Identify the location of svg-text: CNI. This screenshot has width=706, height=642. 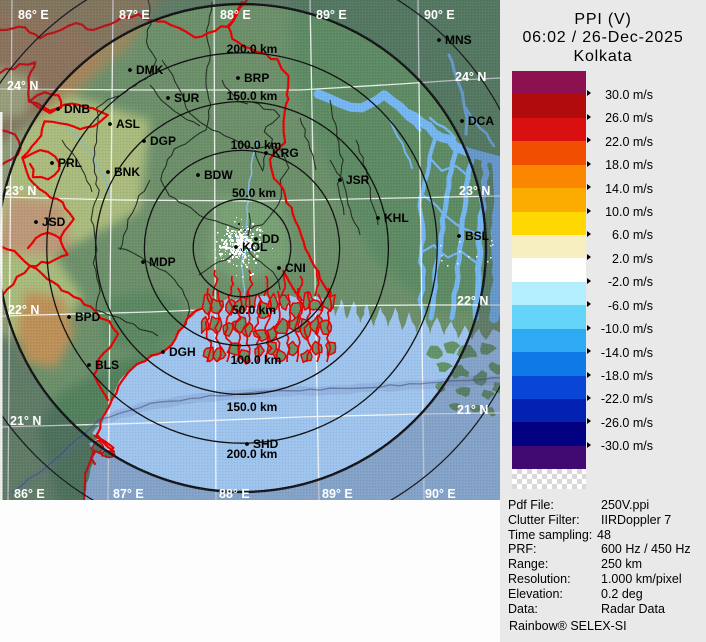
(295, 268).